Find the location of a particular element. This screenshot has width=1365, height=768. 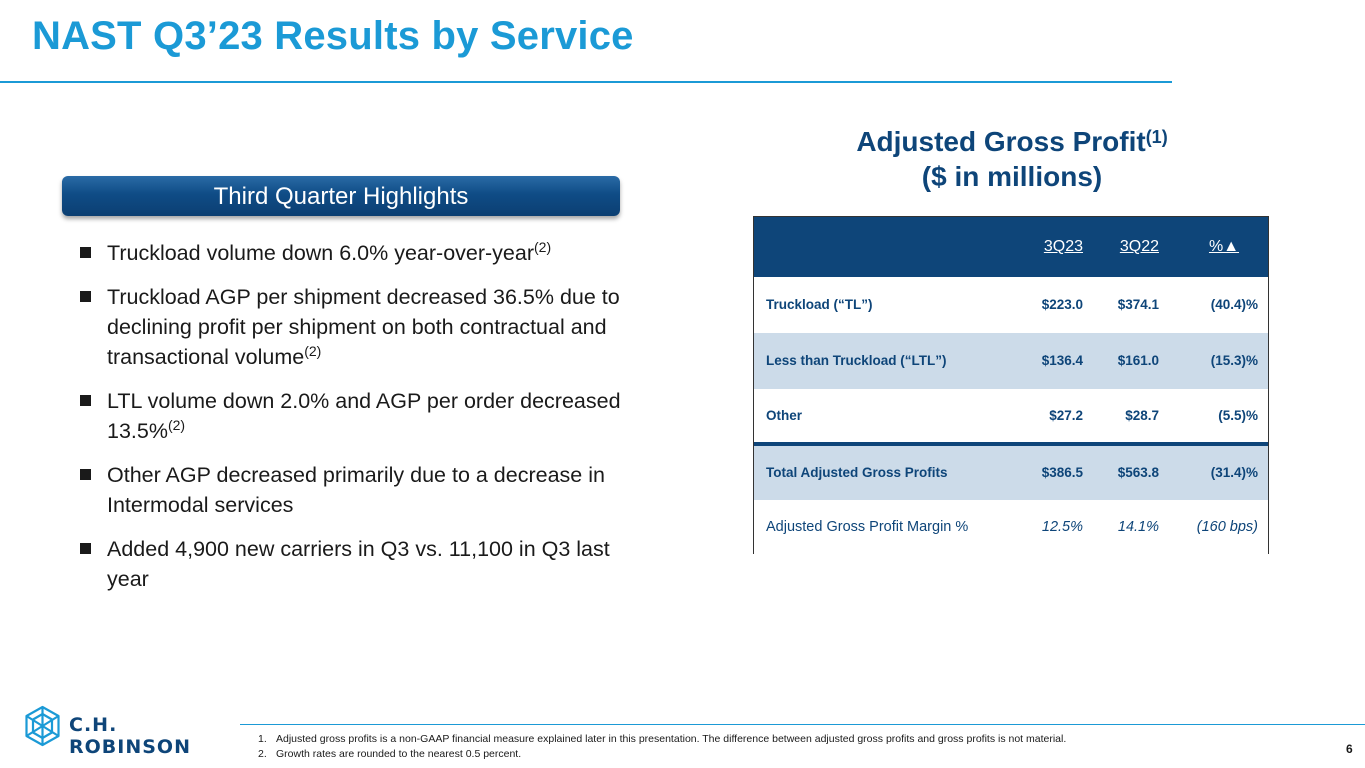

cell-3q22: $28.7 is located at coordinates (1142, 415).